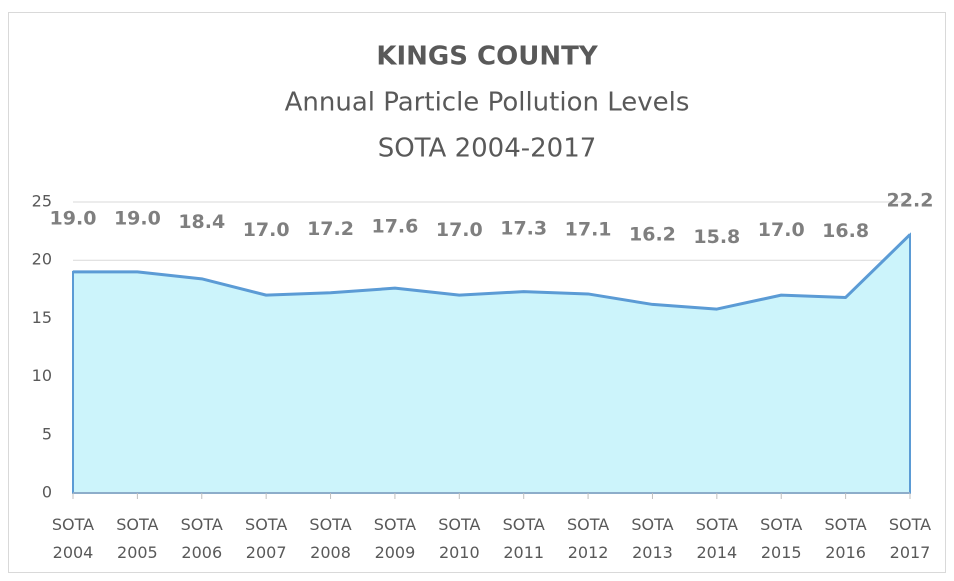 This screenshot has width=954, height=581. Describe the element at coordinates (42, 375) in the screenshot. I see `y-tick-label: 10` at that location.